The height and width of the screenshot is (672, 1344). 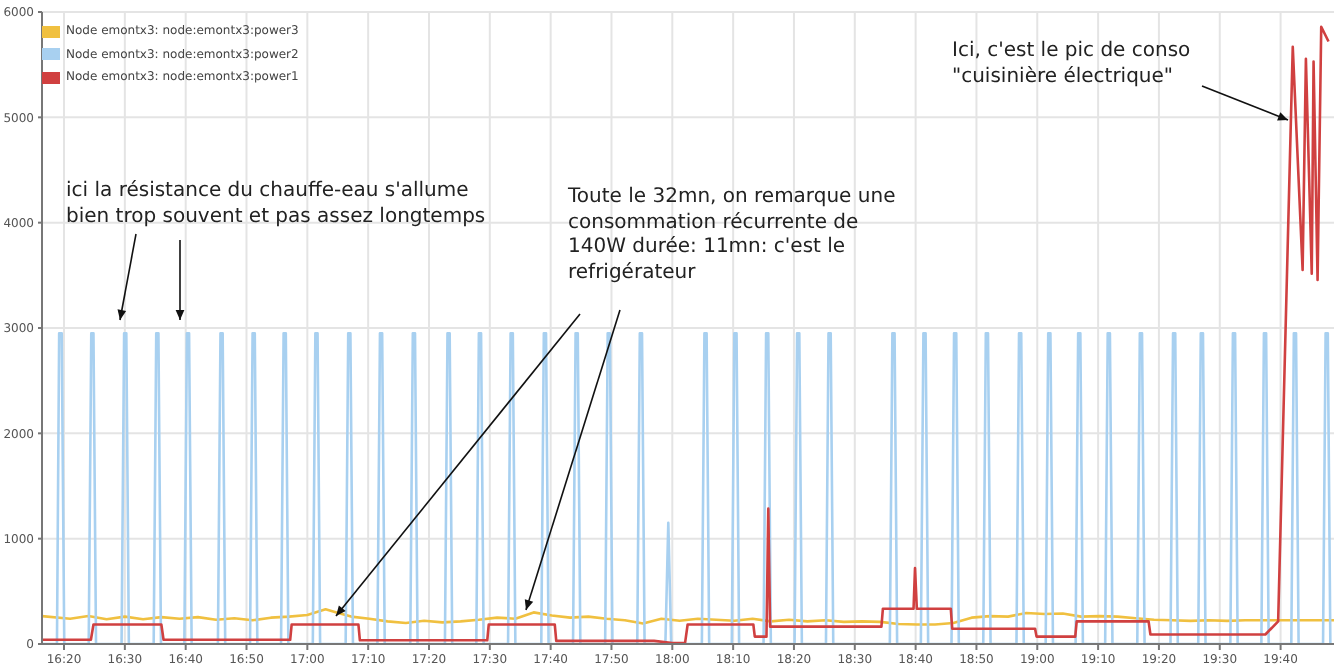 What do you see at coordinates (688, 615) in the screenshot?
I see `line-series` at bounding box center [688, 615].